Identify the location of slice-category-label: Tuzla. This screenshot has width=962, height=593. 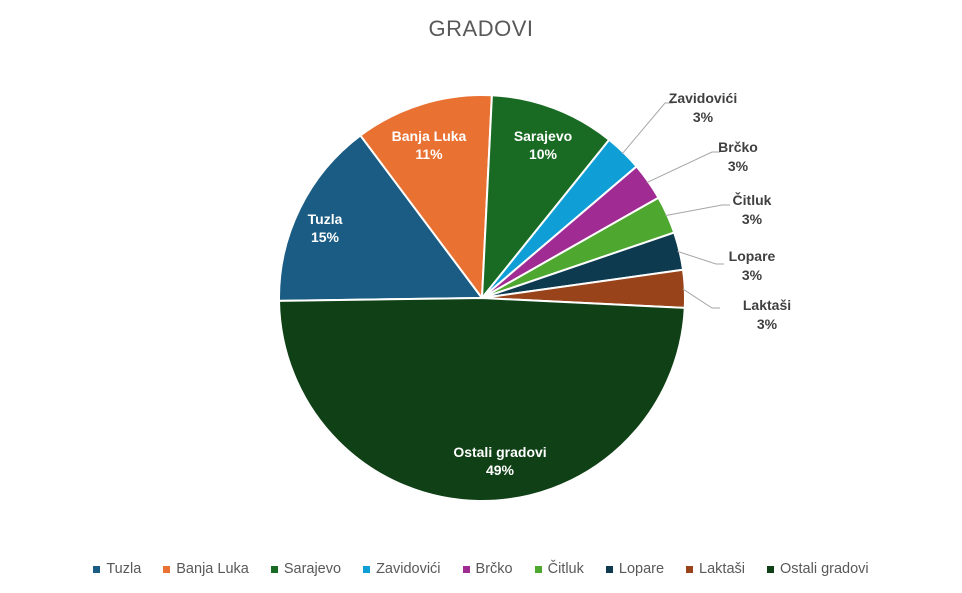
(325, 219).